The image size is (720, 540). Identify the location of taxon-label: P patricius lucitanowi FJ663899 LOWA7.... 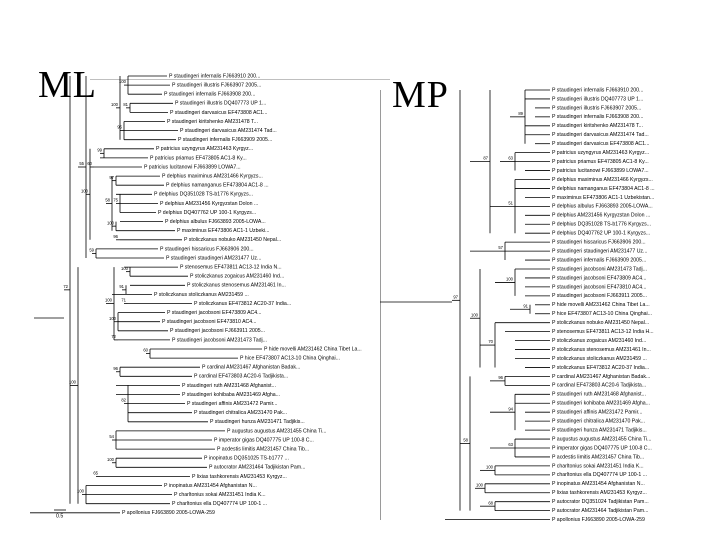
(600, 171).